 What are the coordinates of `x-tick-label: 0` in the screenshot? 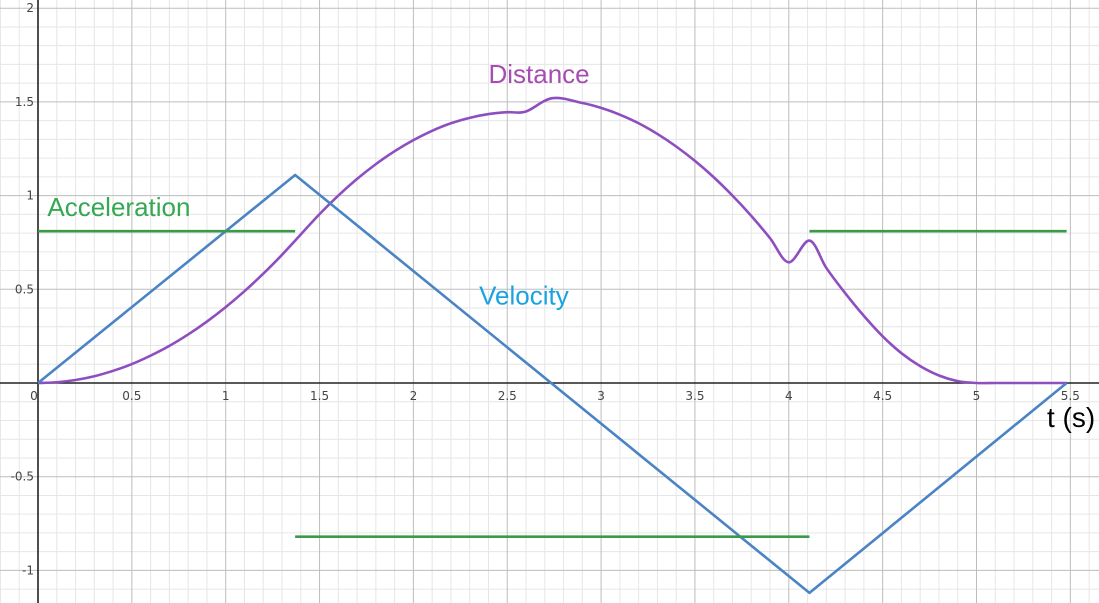 It's located at (34, 396).